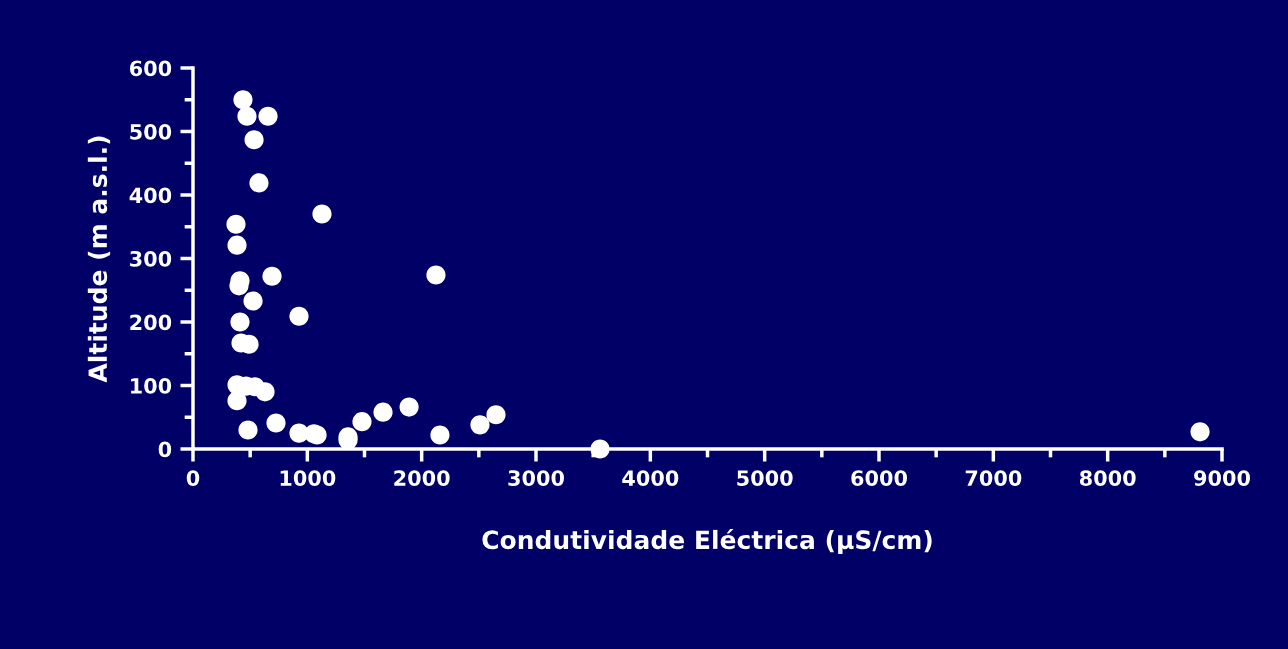 The height and width of the screenshot is (649, 1288). I want to click on x-axis-title: Condutividade Eléctrica (μS/cm), so click(707, 541).